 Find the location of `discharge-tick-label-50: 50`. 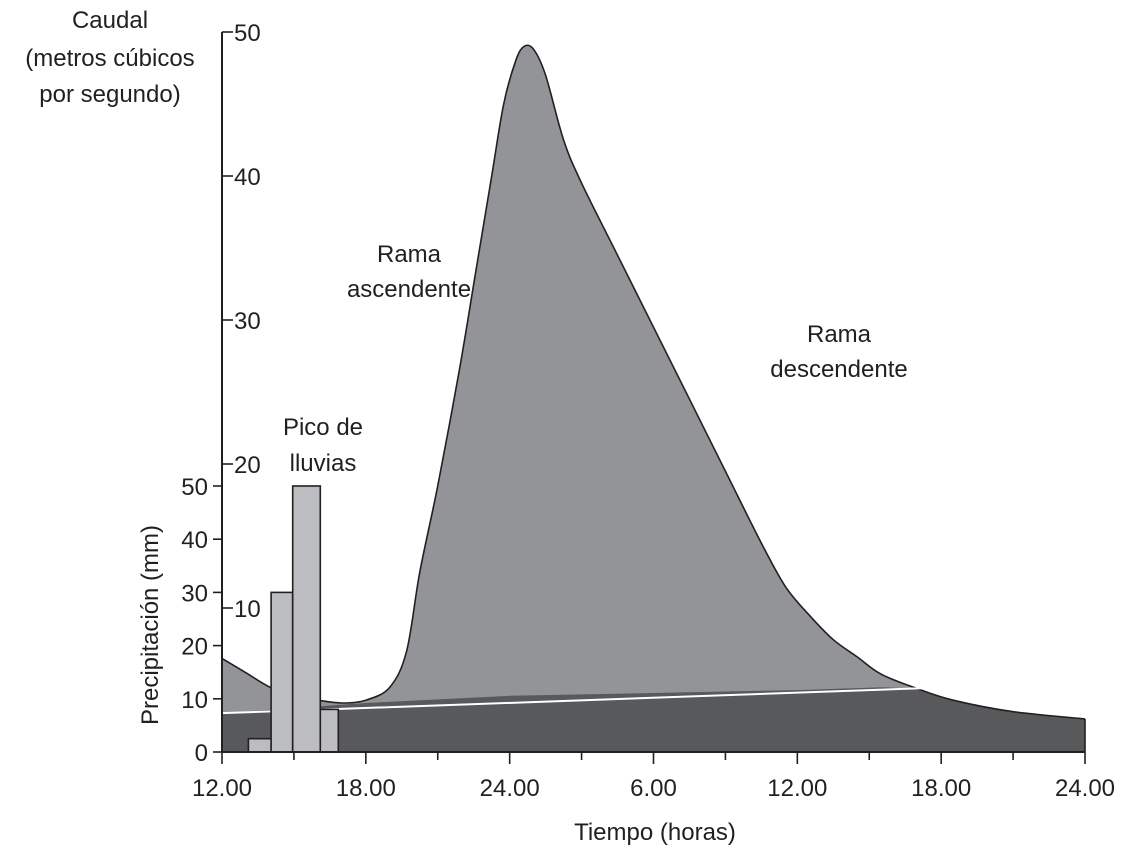

discharge-tick-label-50: 50 is located at coordinates (247, 33).